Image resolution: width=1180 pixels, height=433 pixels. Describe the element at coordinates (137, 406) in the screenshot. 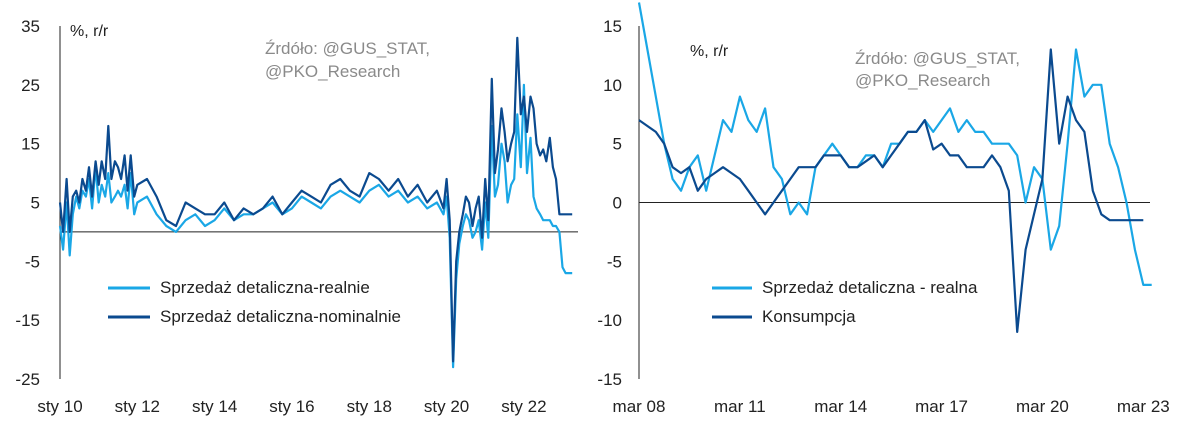

I see `x-tick-label: sty 12` at that location.